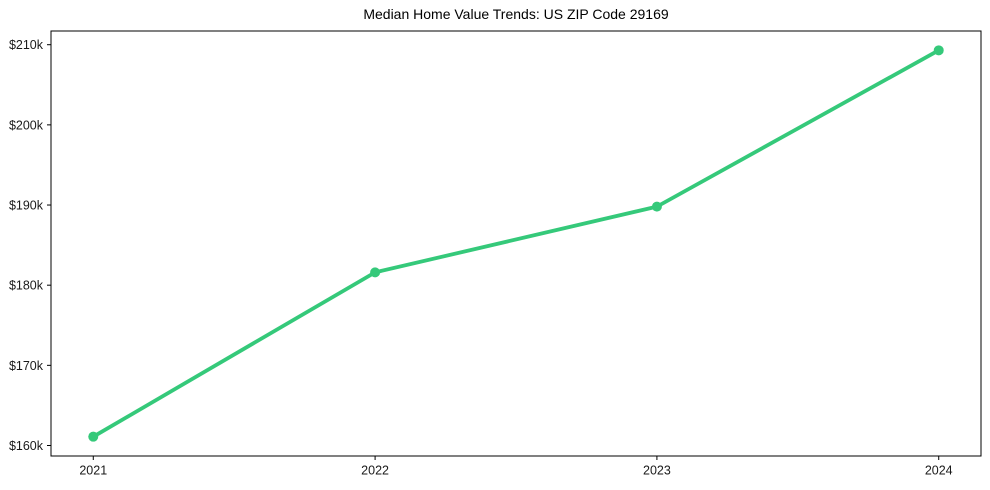 The width and height of the screenshot is (990, 490). I want to click on y-tick-label: $210k, so click(26, 45).